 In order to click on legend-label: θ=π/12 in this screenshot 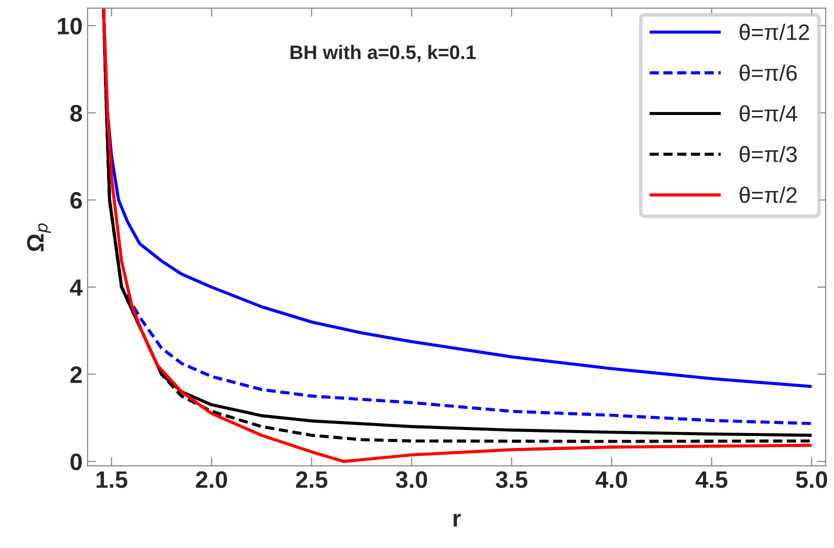, I will do `click(774, 32)`.